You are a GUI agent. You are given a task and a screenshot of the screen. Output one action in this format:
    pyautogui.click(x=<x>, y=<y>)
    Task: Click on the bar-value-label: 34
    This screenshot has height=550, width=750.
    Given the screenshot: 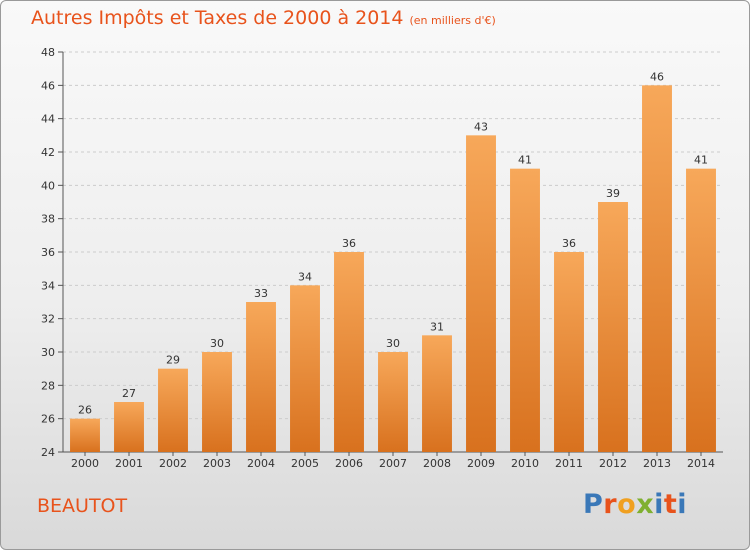 What is the action you would take?
    pyautogui.click(x=305, y=276)
    